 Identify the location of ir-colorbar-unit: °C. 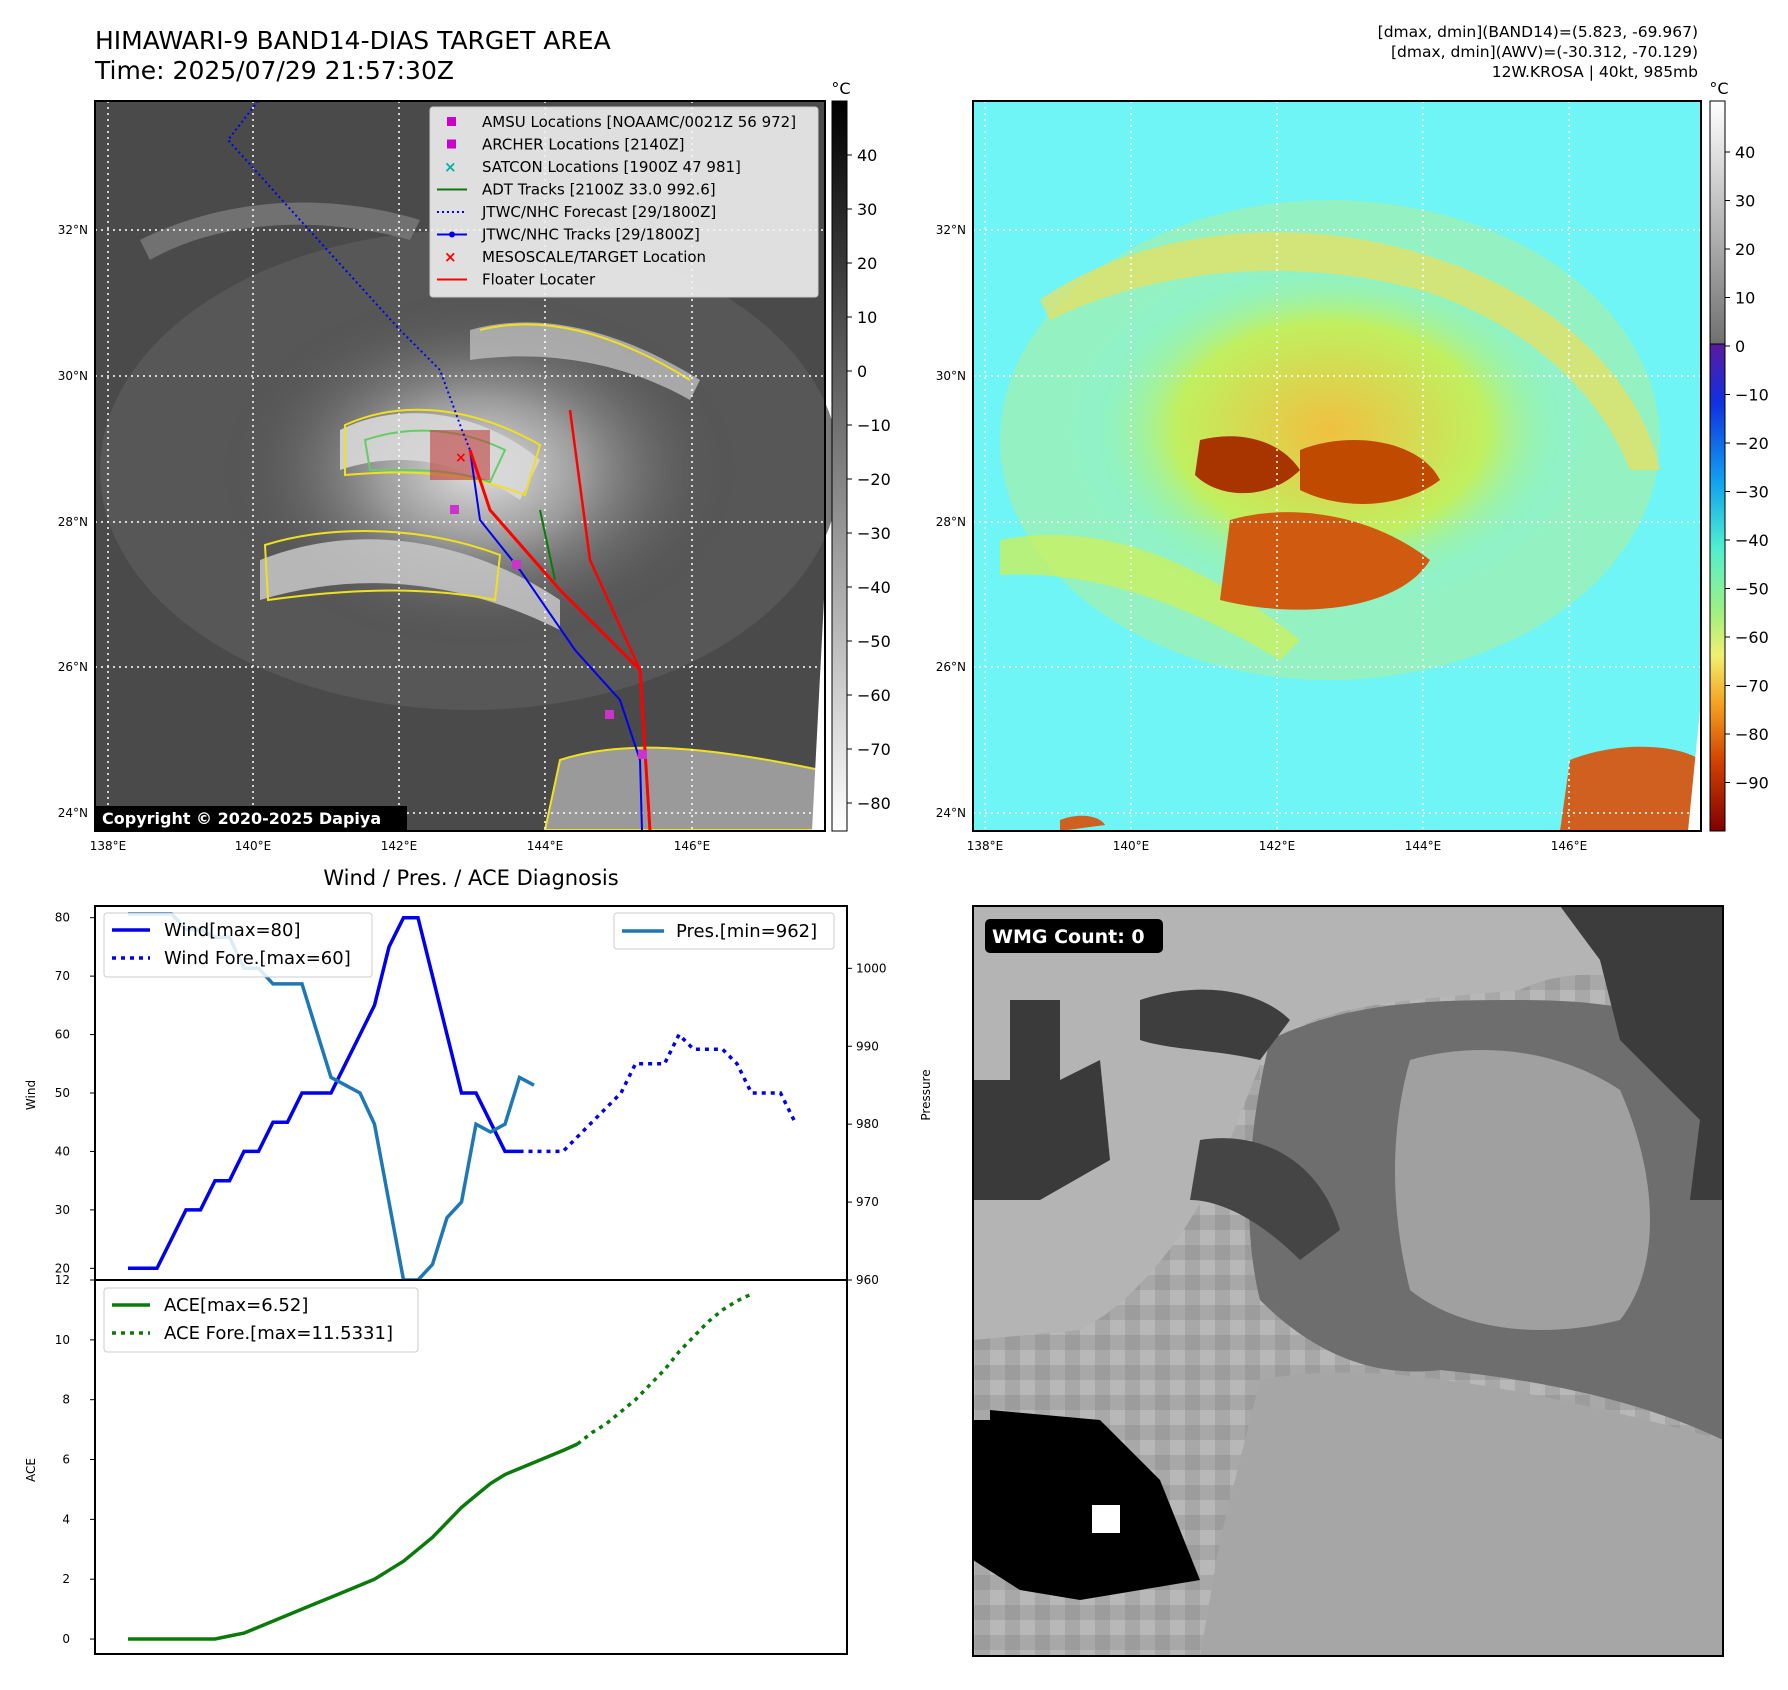
(840, 88).